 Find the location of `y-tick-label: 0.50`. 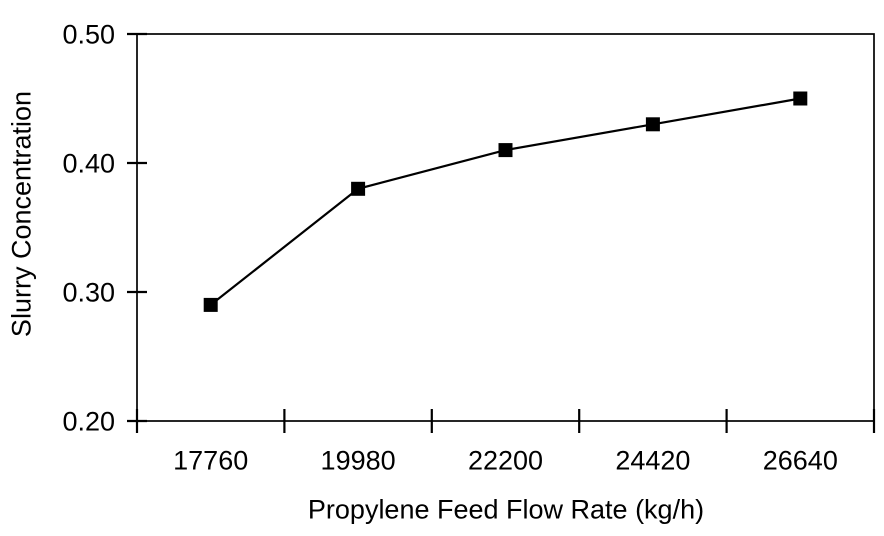

y-tick-label: 0.50 is located at coordinates (88, 35).